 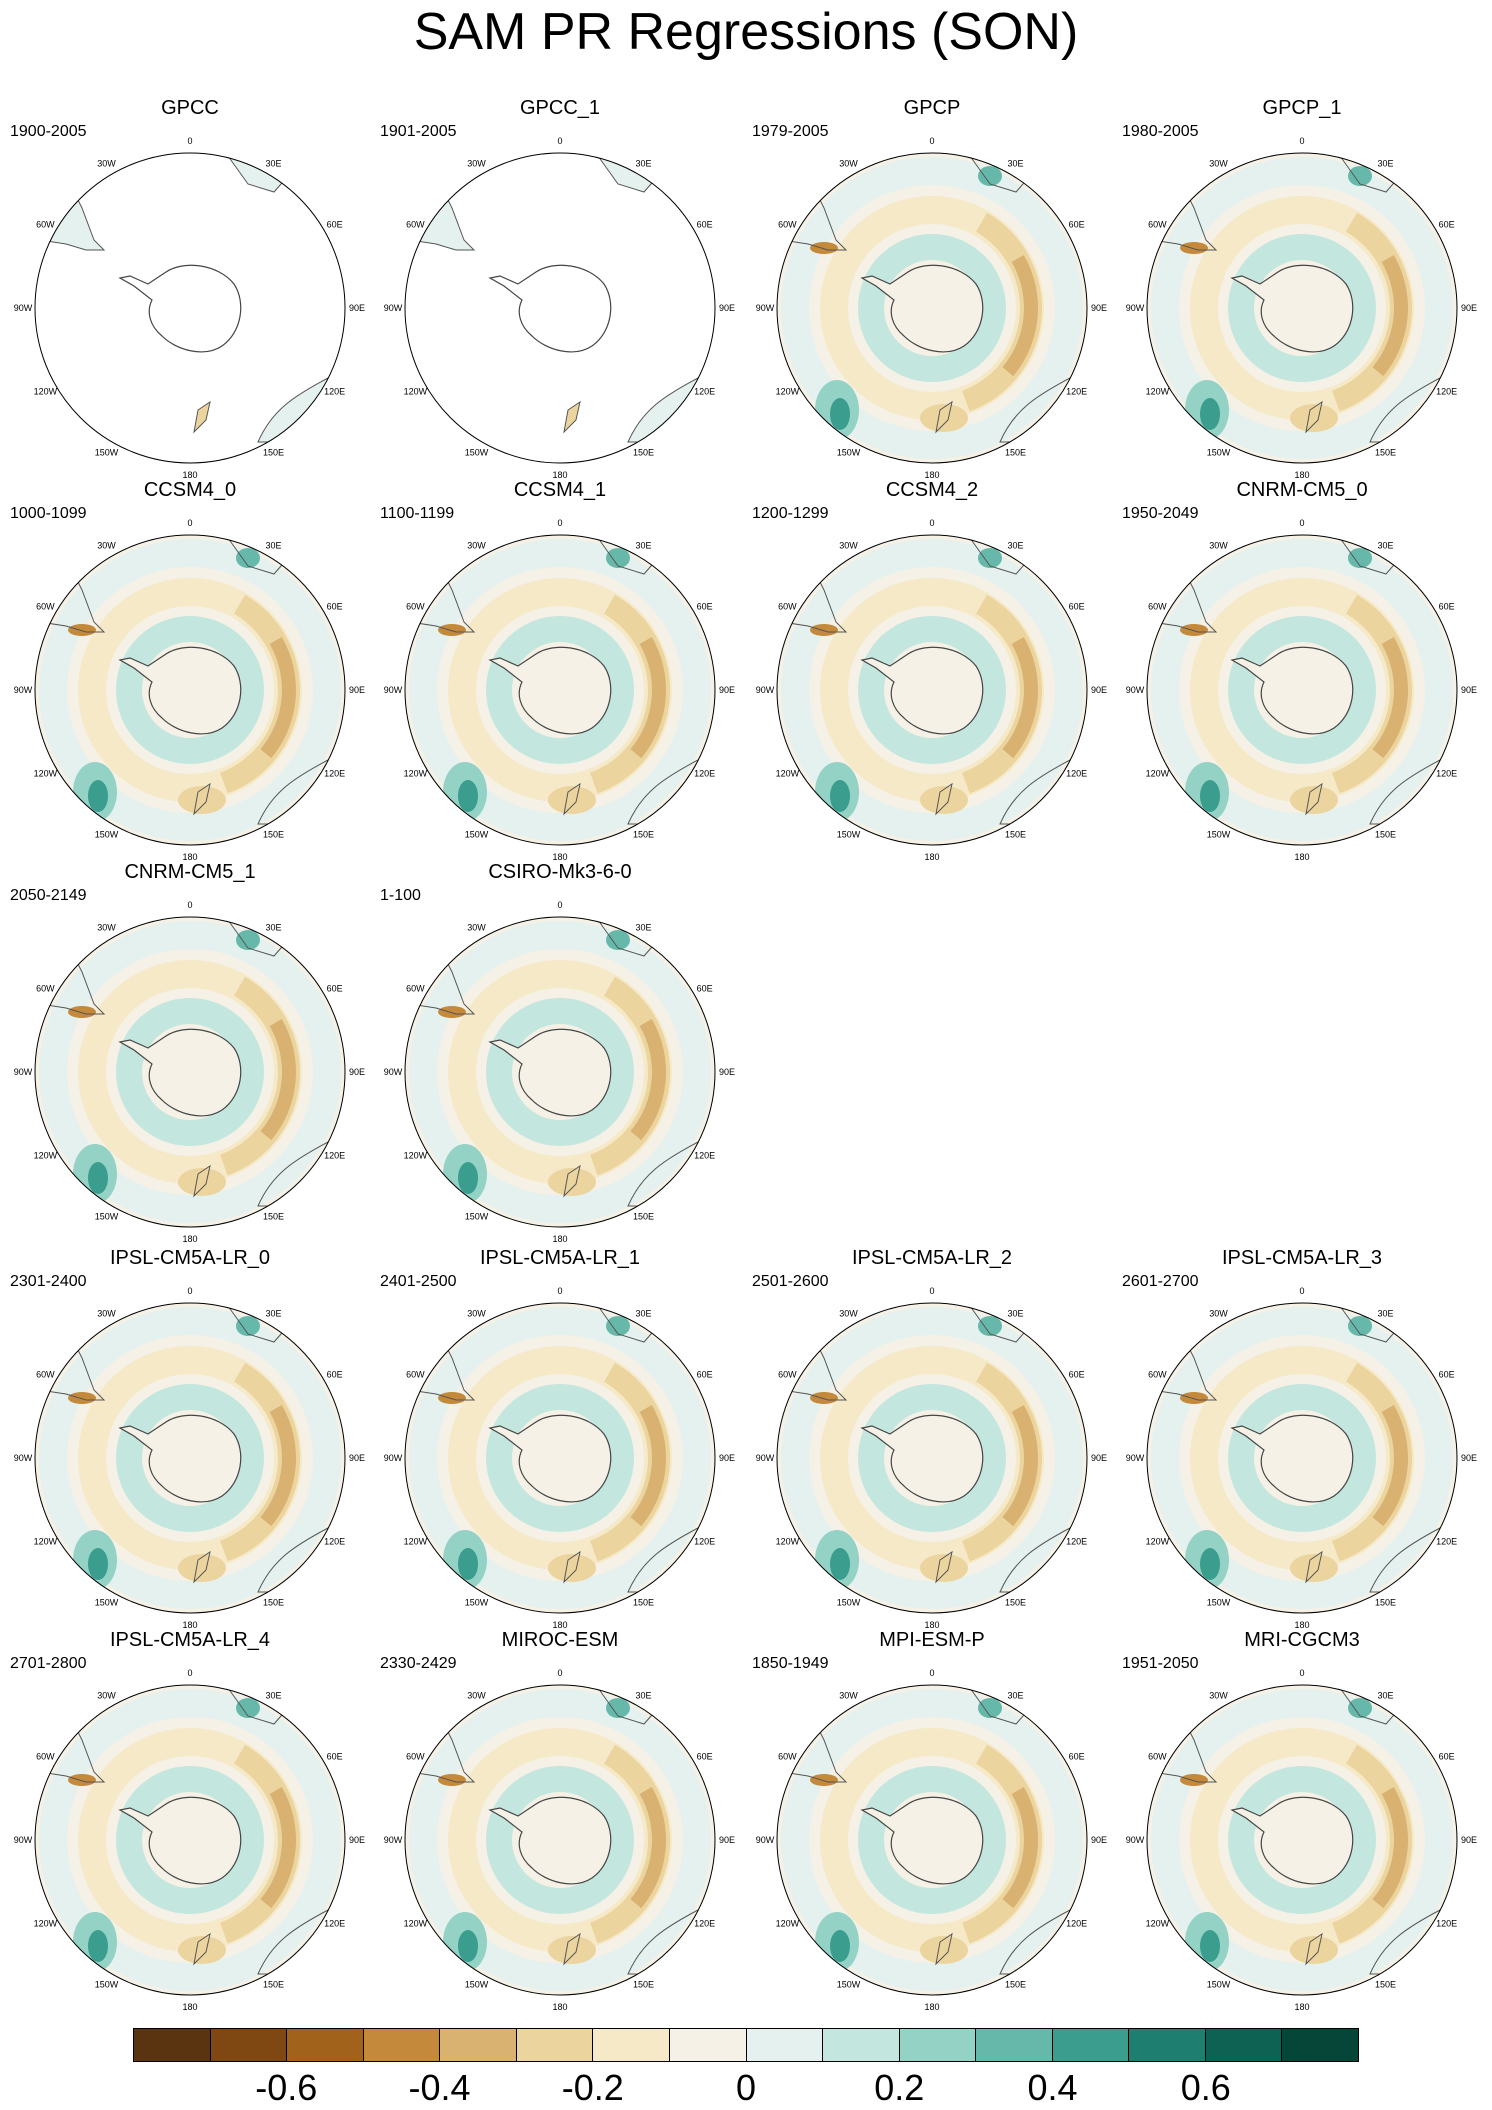 I want to click on panel-period: 1850-1949, so click(x=790, y=1663).